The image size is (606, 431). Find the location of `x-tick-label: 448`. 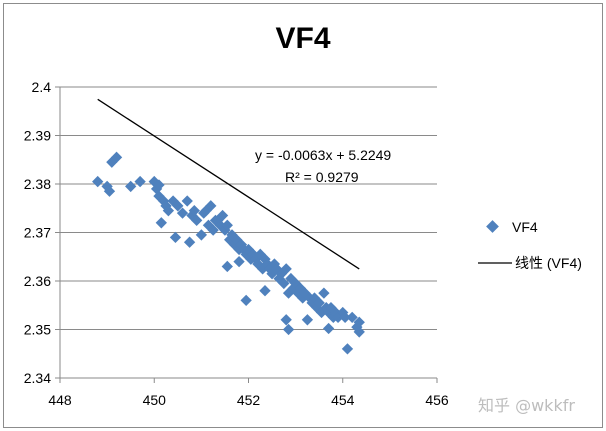

x-tick-label: 448 is located at coordinates (60, 400).